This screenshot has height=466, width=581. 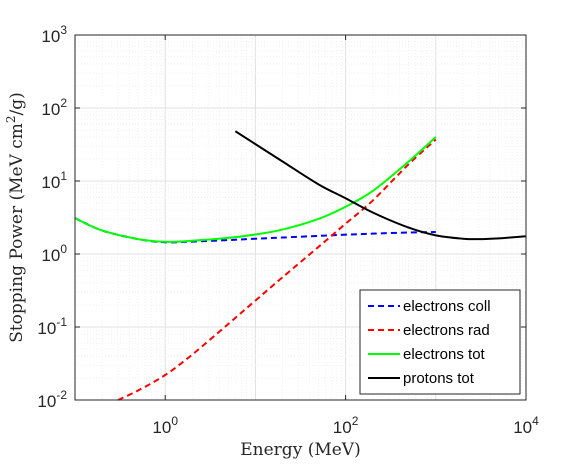 I want to click on legend-label-protons-tot: protons tot, so click(x=439, y=378).